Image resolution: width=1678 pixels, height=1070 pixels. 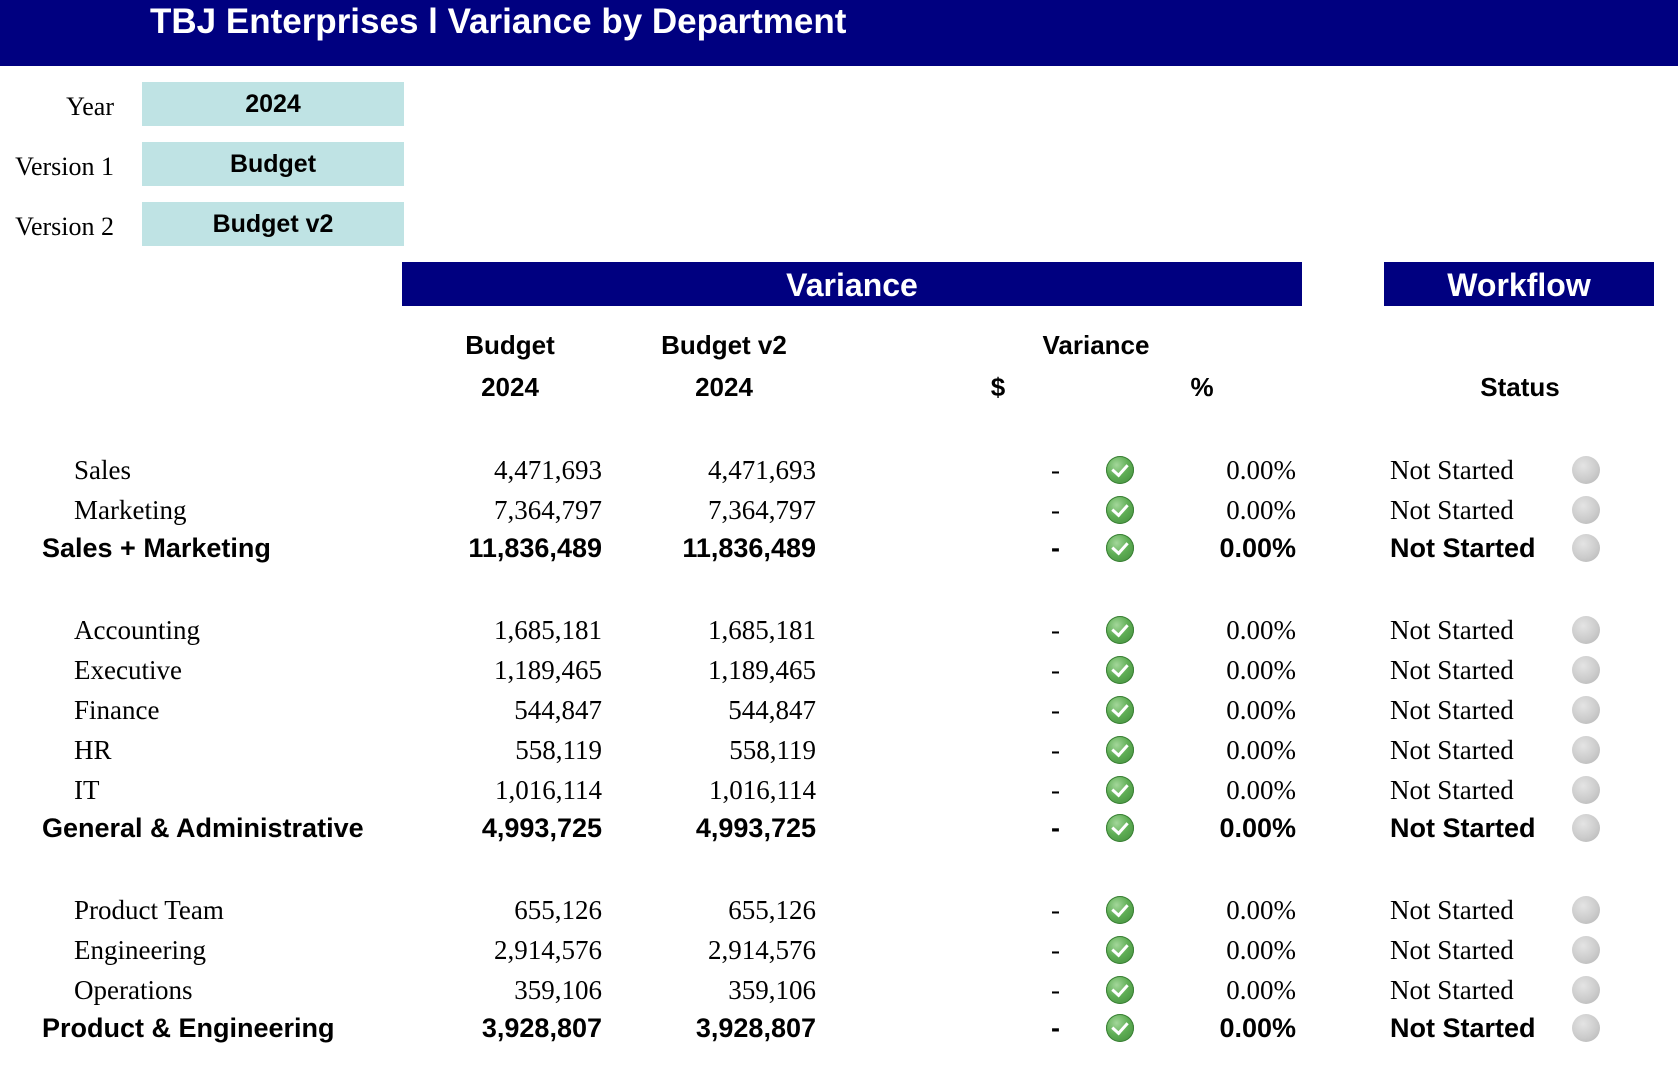 What do you see at coordinates (558, 750) in the screenshot?
I see `version1-value: 558,119` at bounding box center [558, 750].